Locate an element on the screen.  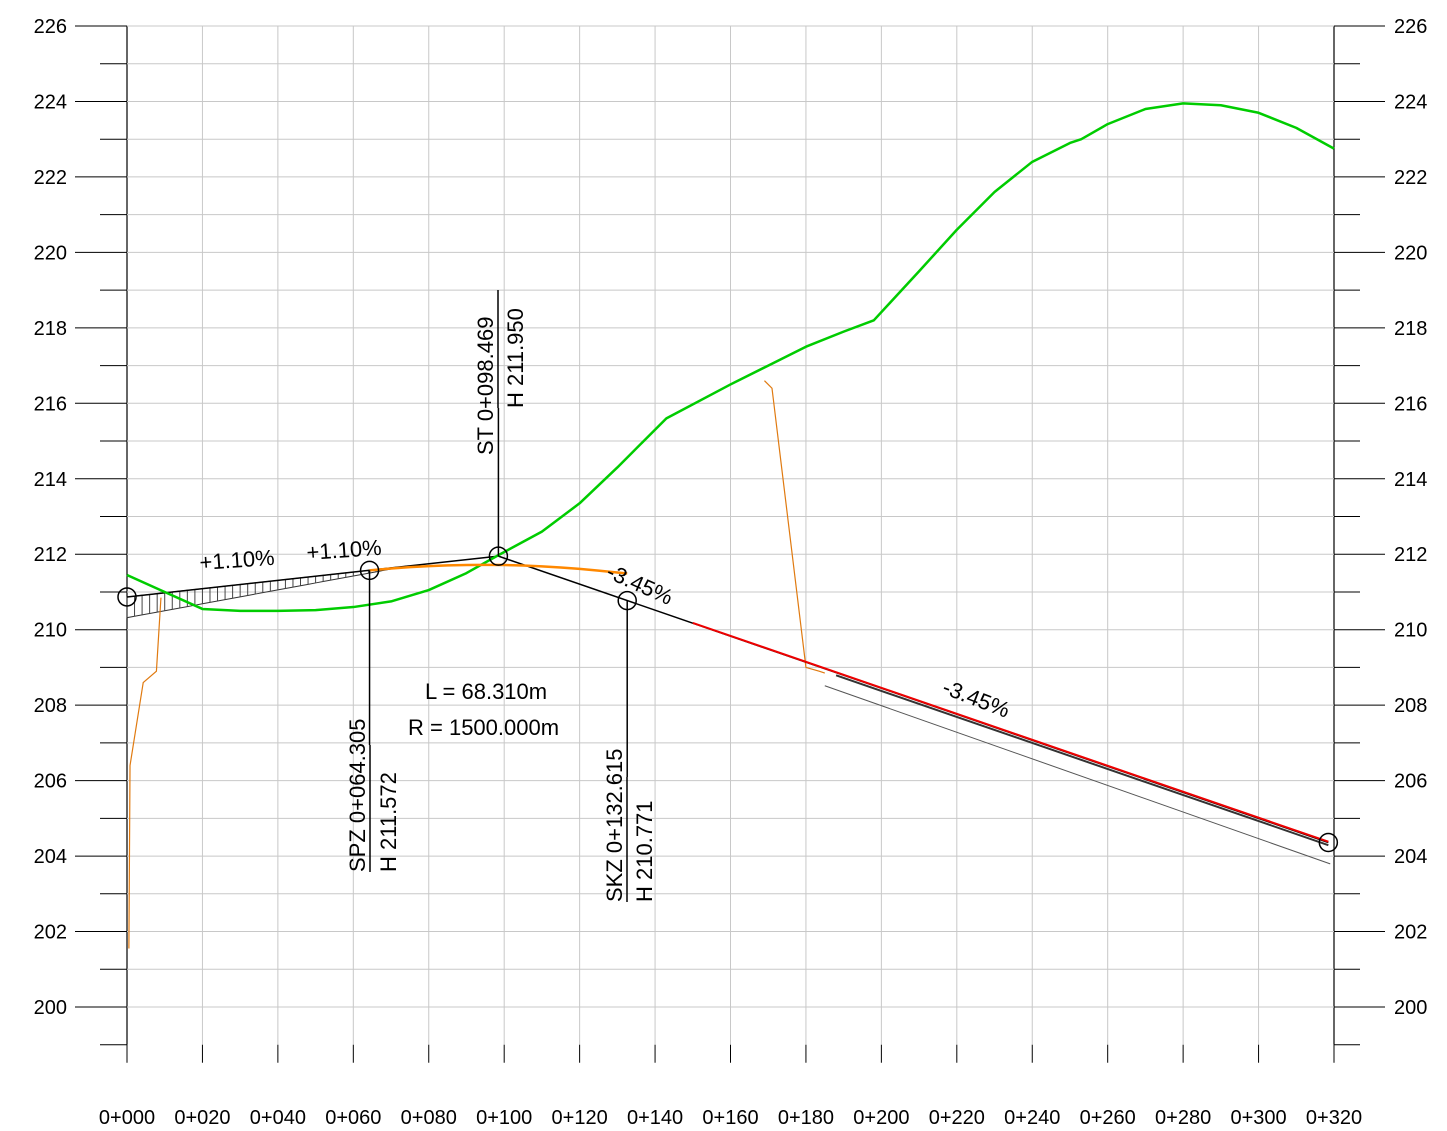
y-tick-label-right: 212 is located at coordinates (1410, 555).